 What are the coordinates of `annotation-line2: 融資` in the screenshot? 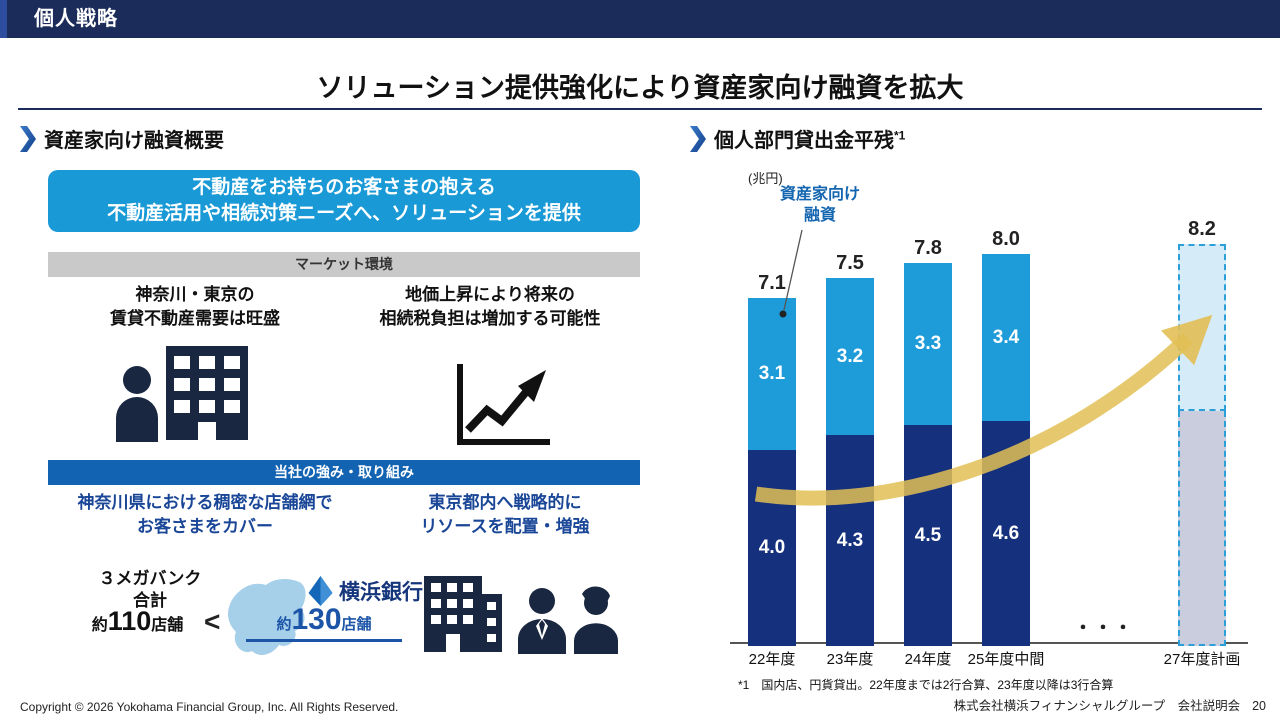 It's located at (819, 215).